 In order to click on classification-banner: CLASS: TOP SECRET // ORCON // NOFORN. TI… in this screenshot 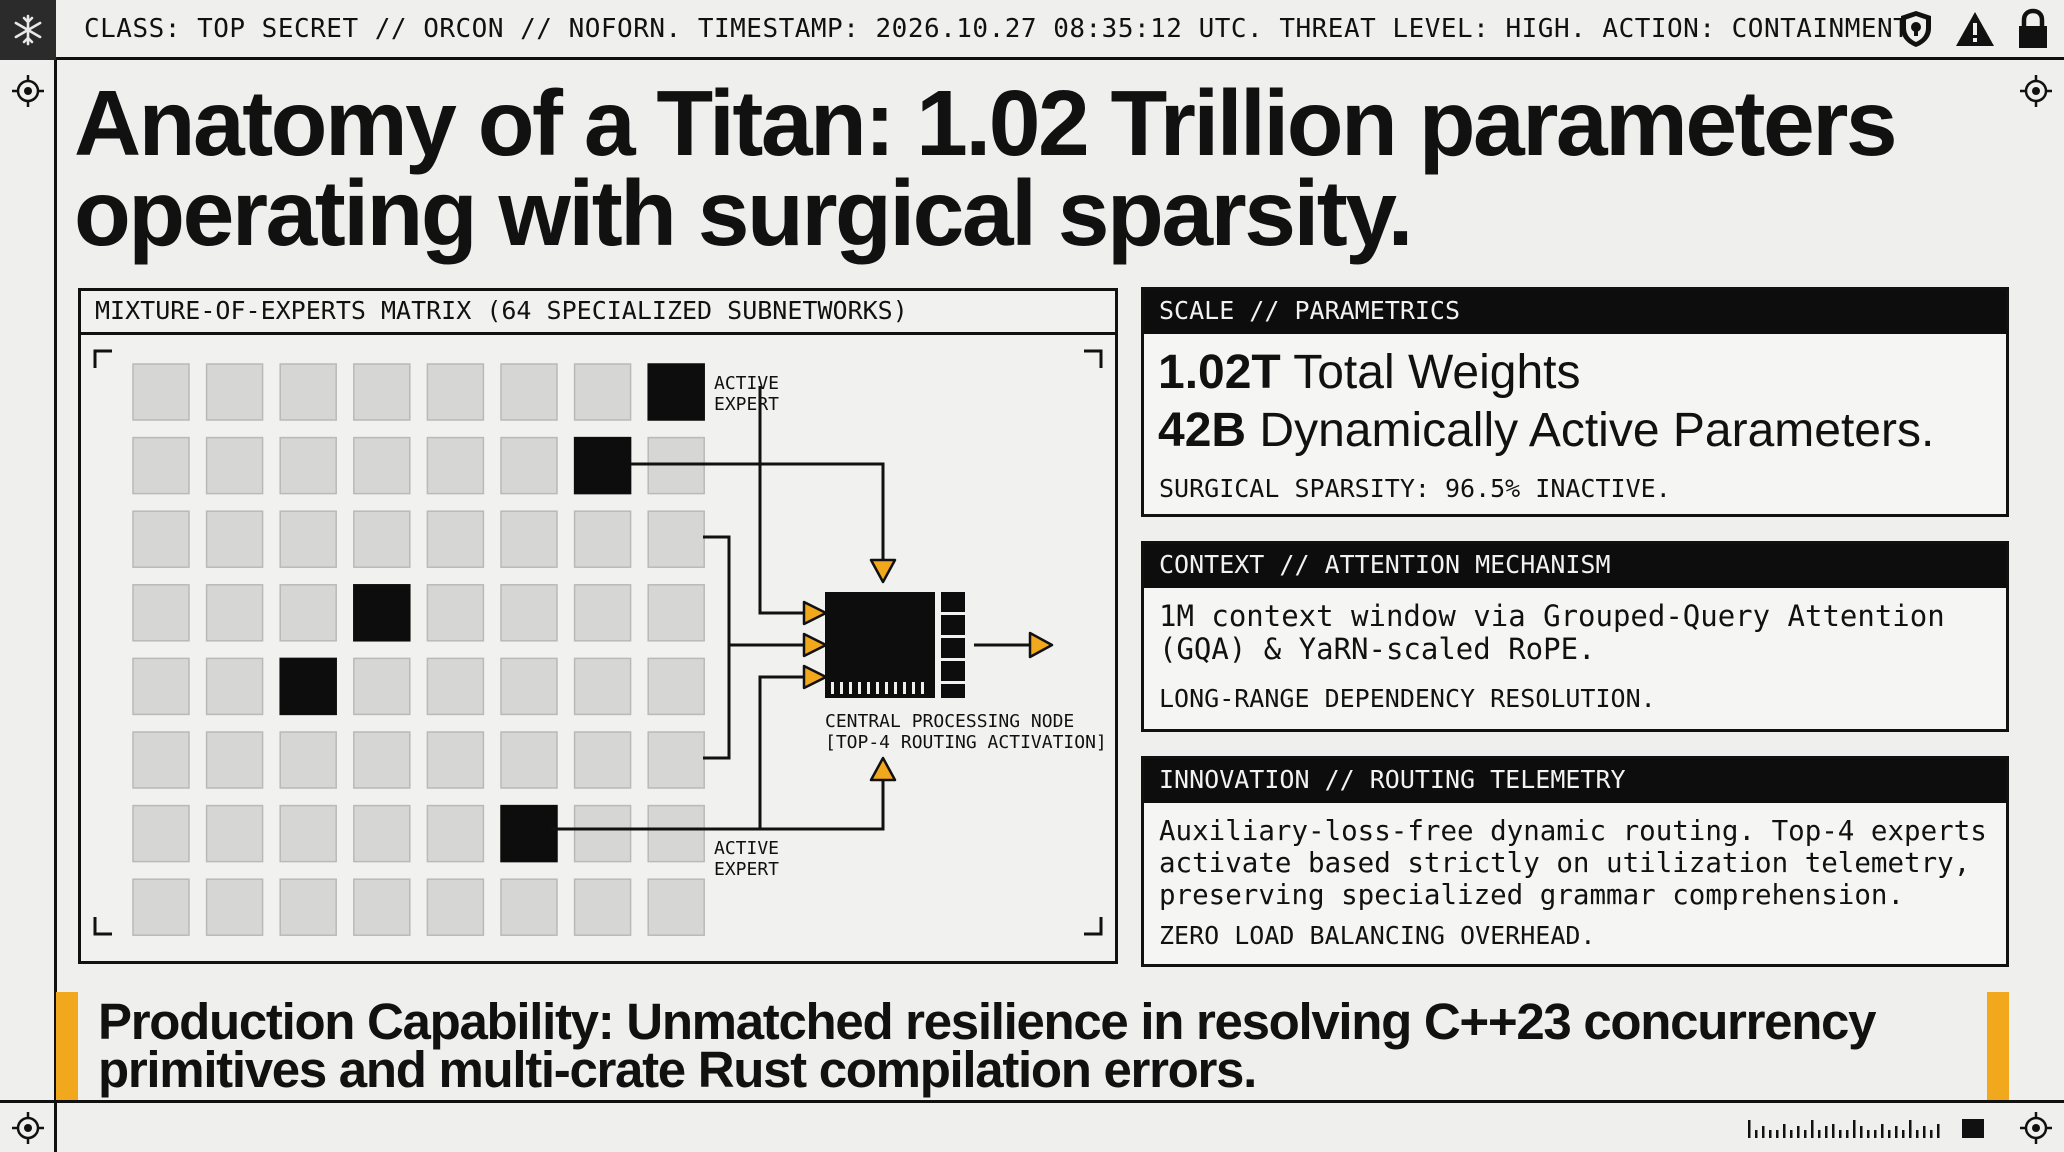, I will do `click(1005, 29)`.